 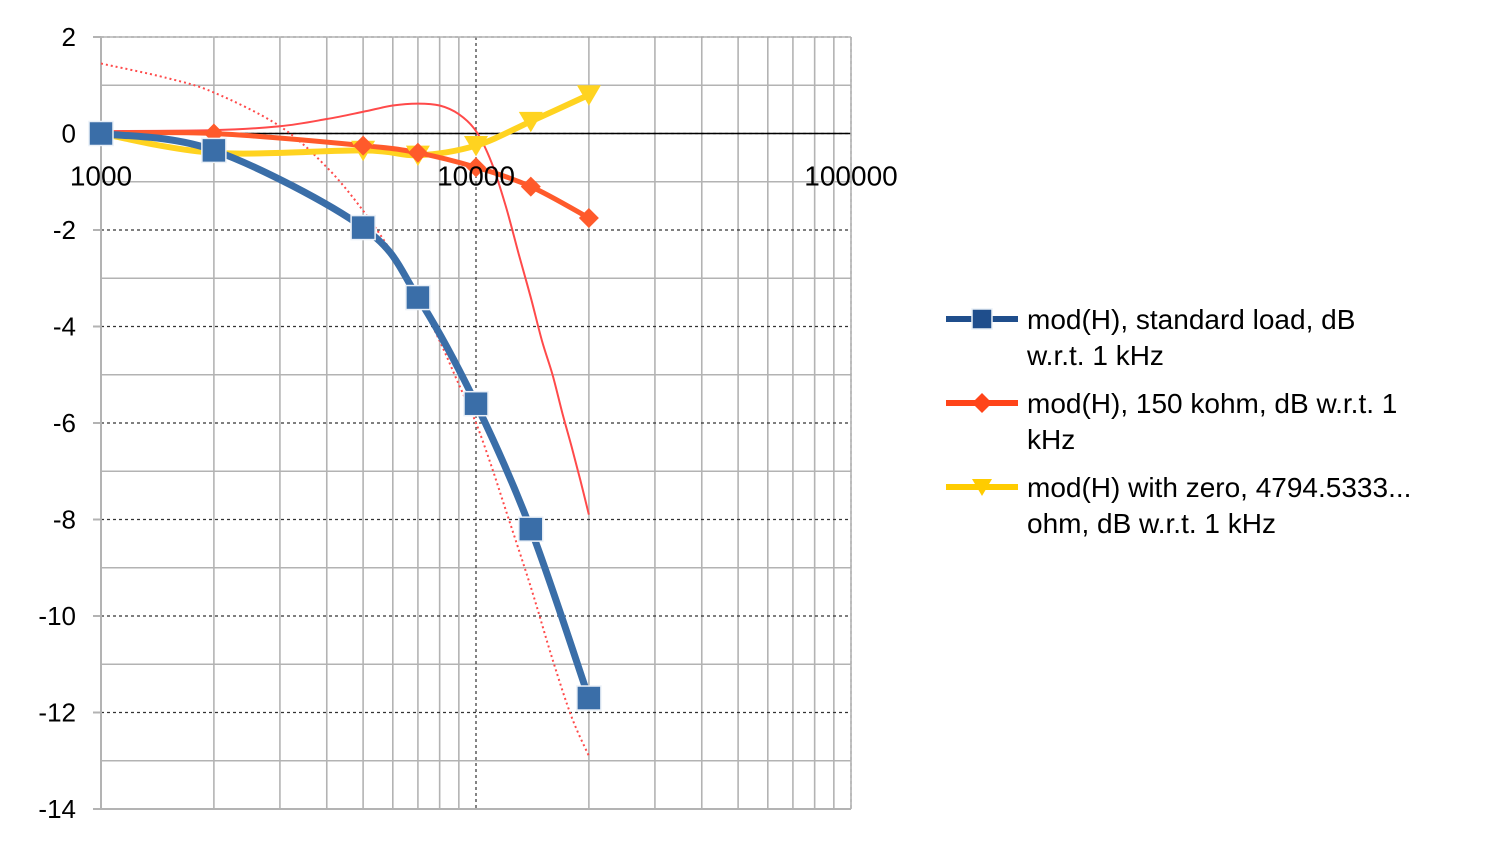 I want to click on x-tick-label: 1000, so click(x=101, y=176).